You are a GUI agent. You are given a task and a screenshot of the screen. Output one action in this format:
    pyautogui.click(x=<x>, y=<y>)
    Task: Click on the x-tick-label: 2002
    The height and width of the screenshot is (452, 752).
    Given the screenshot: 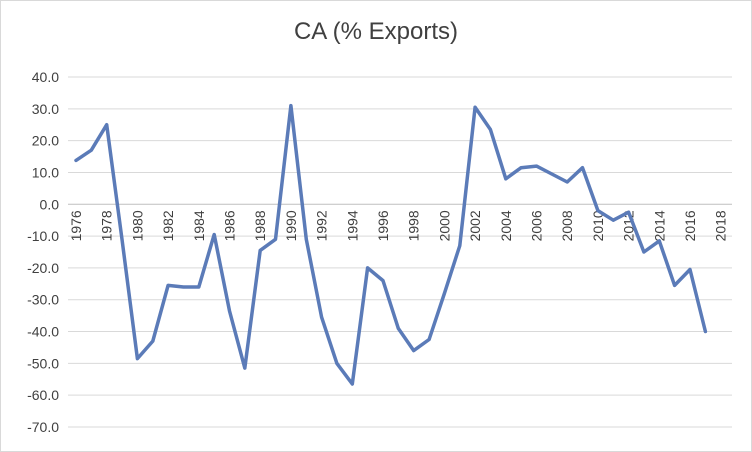 What is the action you would take?
    pyautogui.click(x=475, y=225)
    